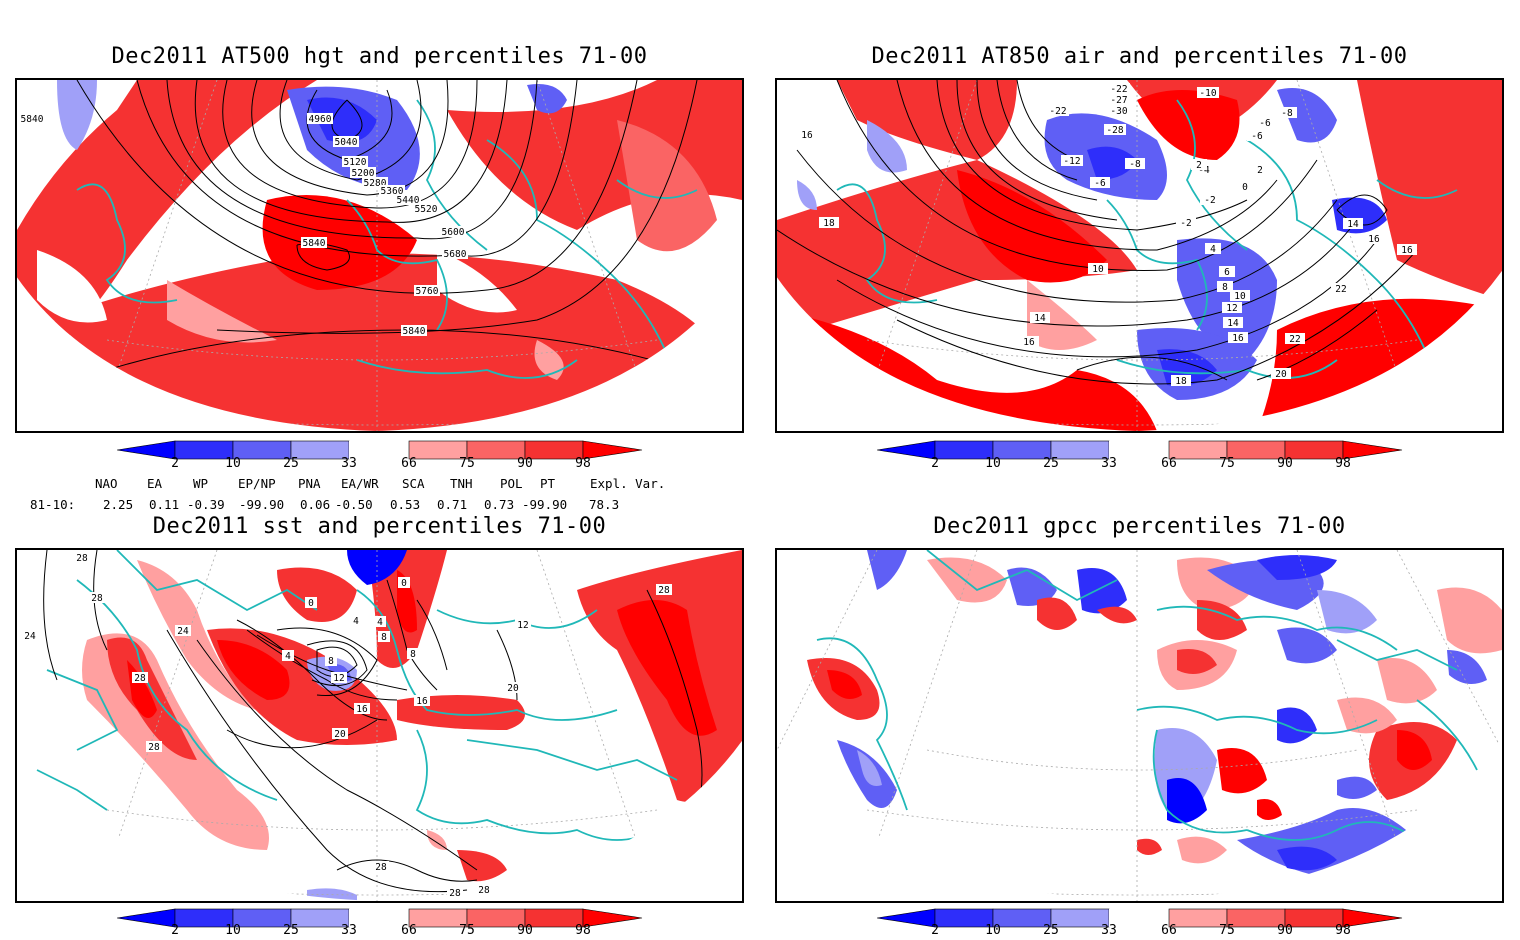 Image resolution: width=1520 pixels, height=940 pixels. Describe the element at coordinates (1139, 460) in the screenshot. I see `colorbar-air: 2 10 25 33 66 75 90 98` at that location.